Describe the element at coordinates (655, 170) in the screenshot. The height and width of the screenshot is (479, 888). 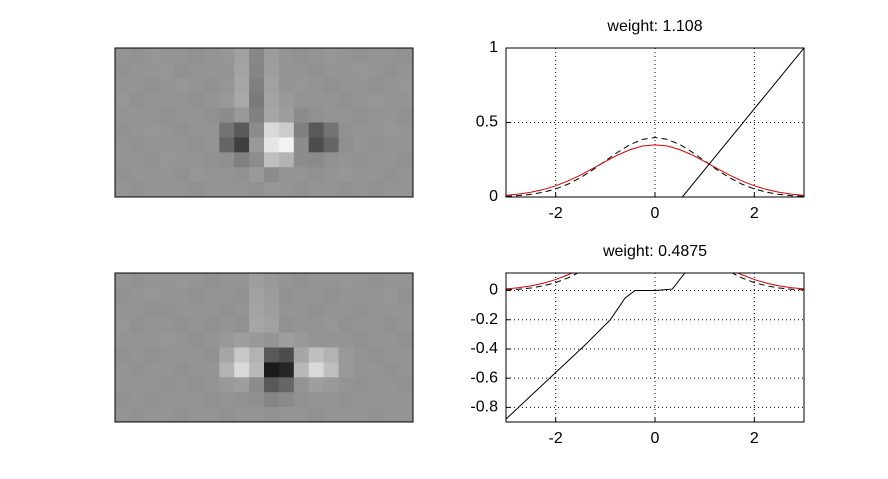
I see `series-line` at that location.